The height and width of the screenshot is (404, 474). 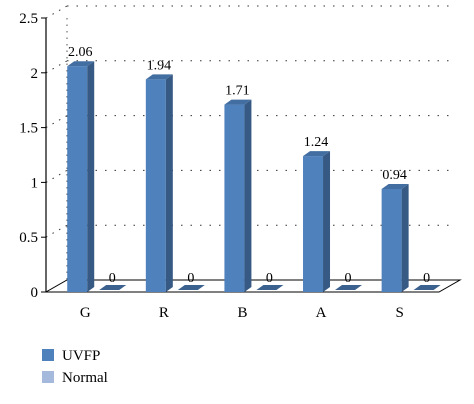 I want to click on legend-label: Normal, so click(x=85, y=378).